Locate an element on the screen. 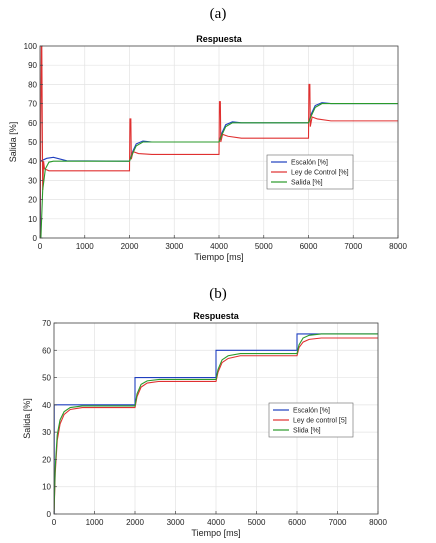 The image size is (436, 543). chart-a-title: Respuesta is located at coordinates (219, 39).